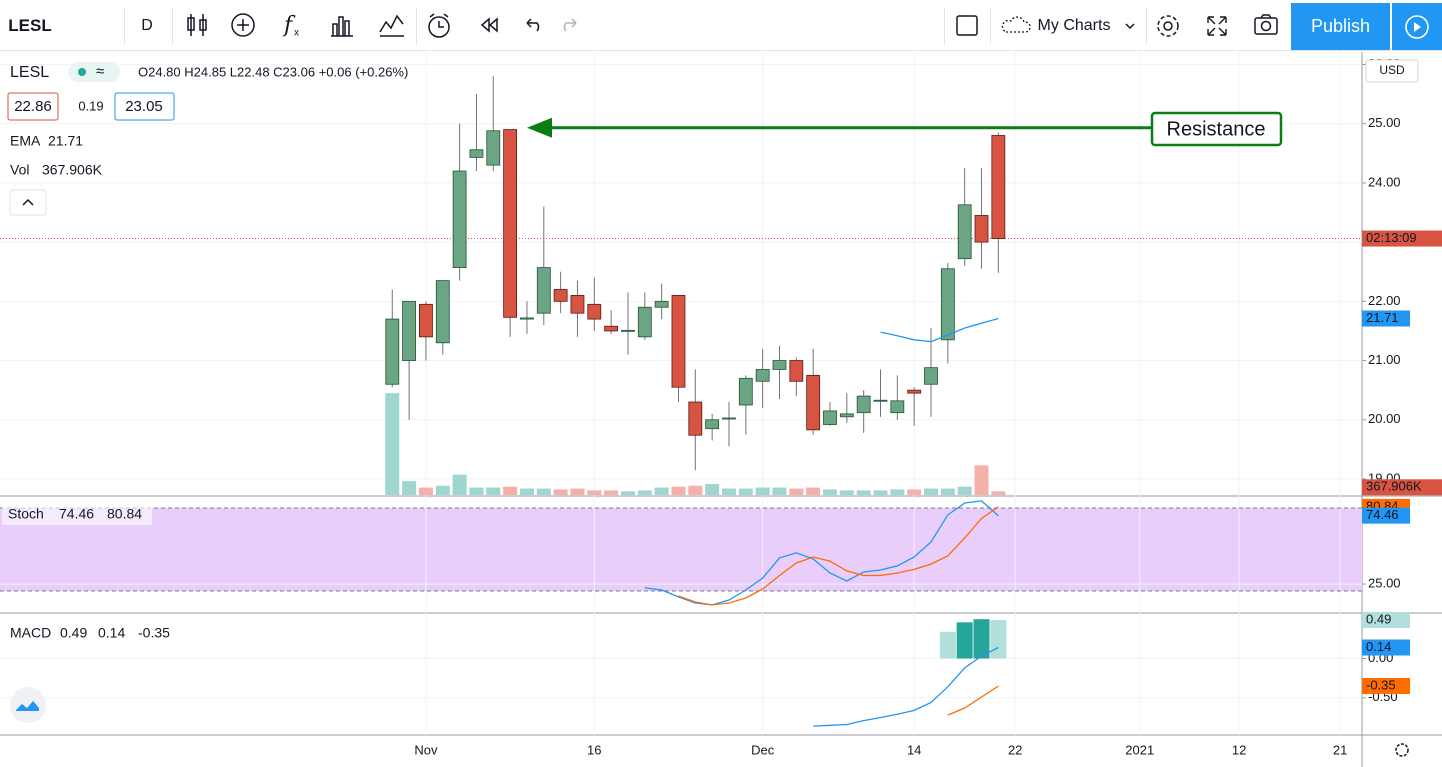 The width and height of the screenshot is (1442, 767). What do you see at coordinates (838, 556) in the screenshot?
I see `stoch-line` at bounding box center [838, 556].